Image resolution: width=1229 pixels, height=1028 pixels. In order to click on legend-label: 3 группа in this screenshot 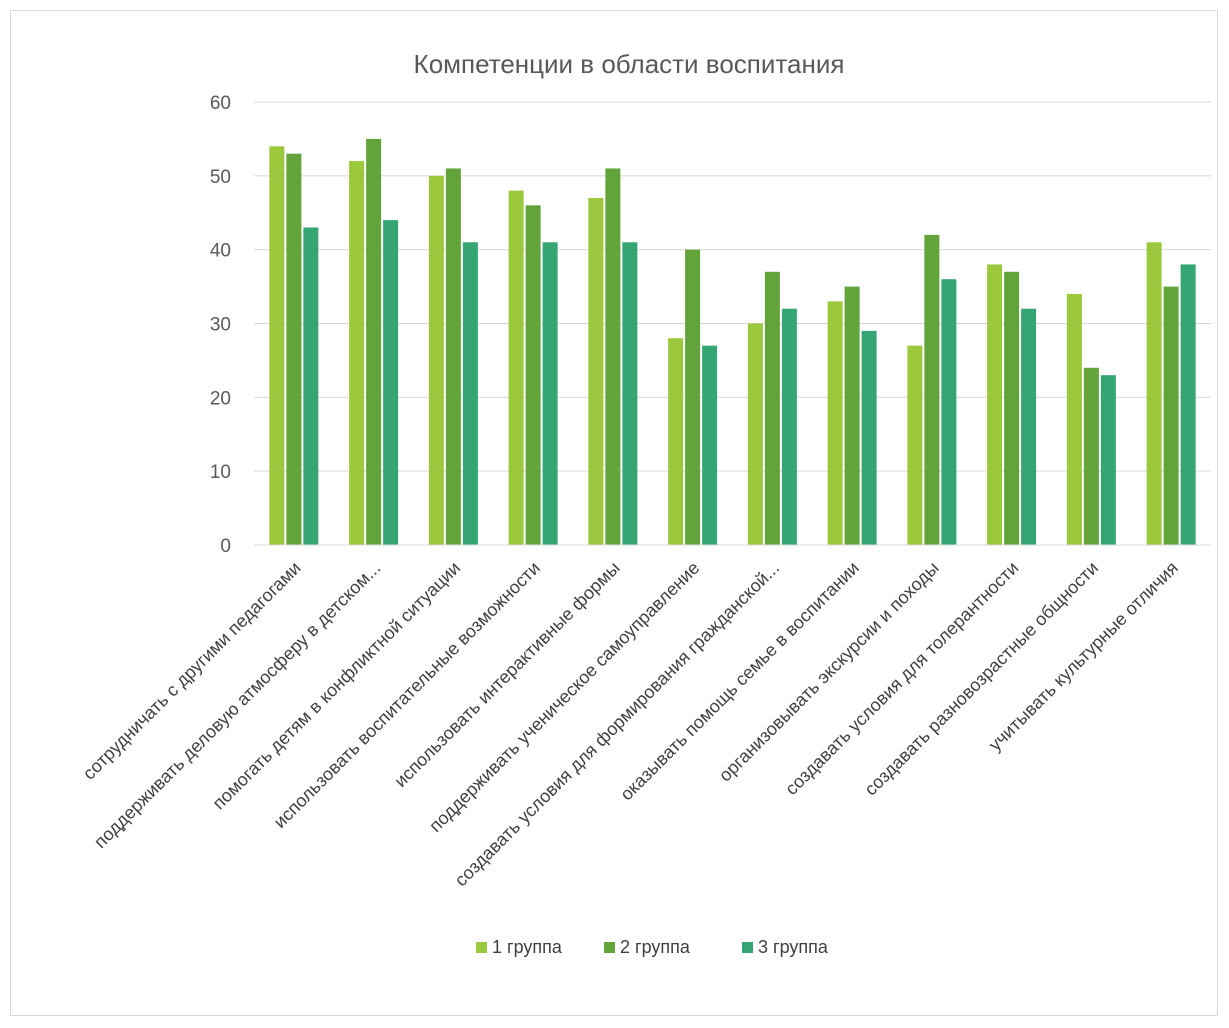, I will do `click(793, 947)`.